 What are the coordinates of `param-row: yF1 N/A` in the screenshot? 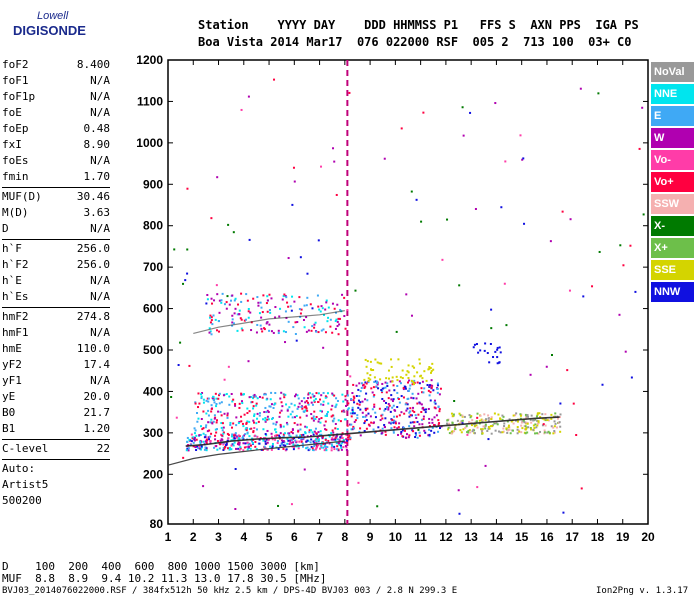 It's located at (56, 382).